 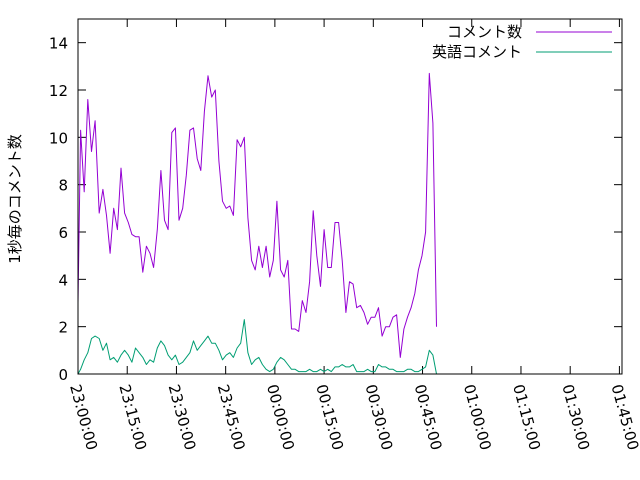 What do you see at coordinates (477, 52) in the screenshot?
I see `legend-label-1: 英語コメント` at bounding box center [477, 52].